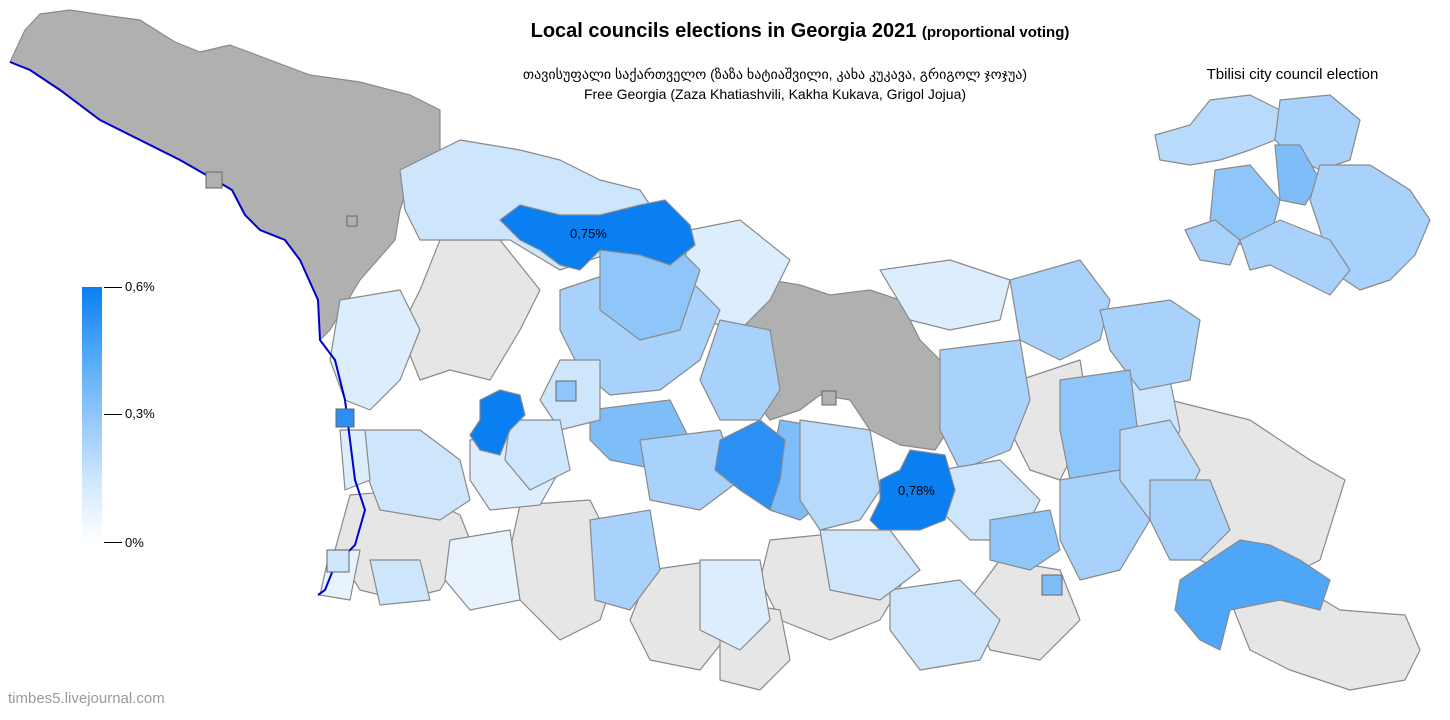 The image size is (1450, 720). I want to click on tbilisi-inset, so click(1292, 195).